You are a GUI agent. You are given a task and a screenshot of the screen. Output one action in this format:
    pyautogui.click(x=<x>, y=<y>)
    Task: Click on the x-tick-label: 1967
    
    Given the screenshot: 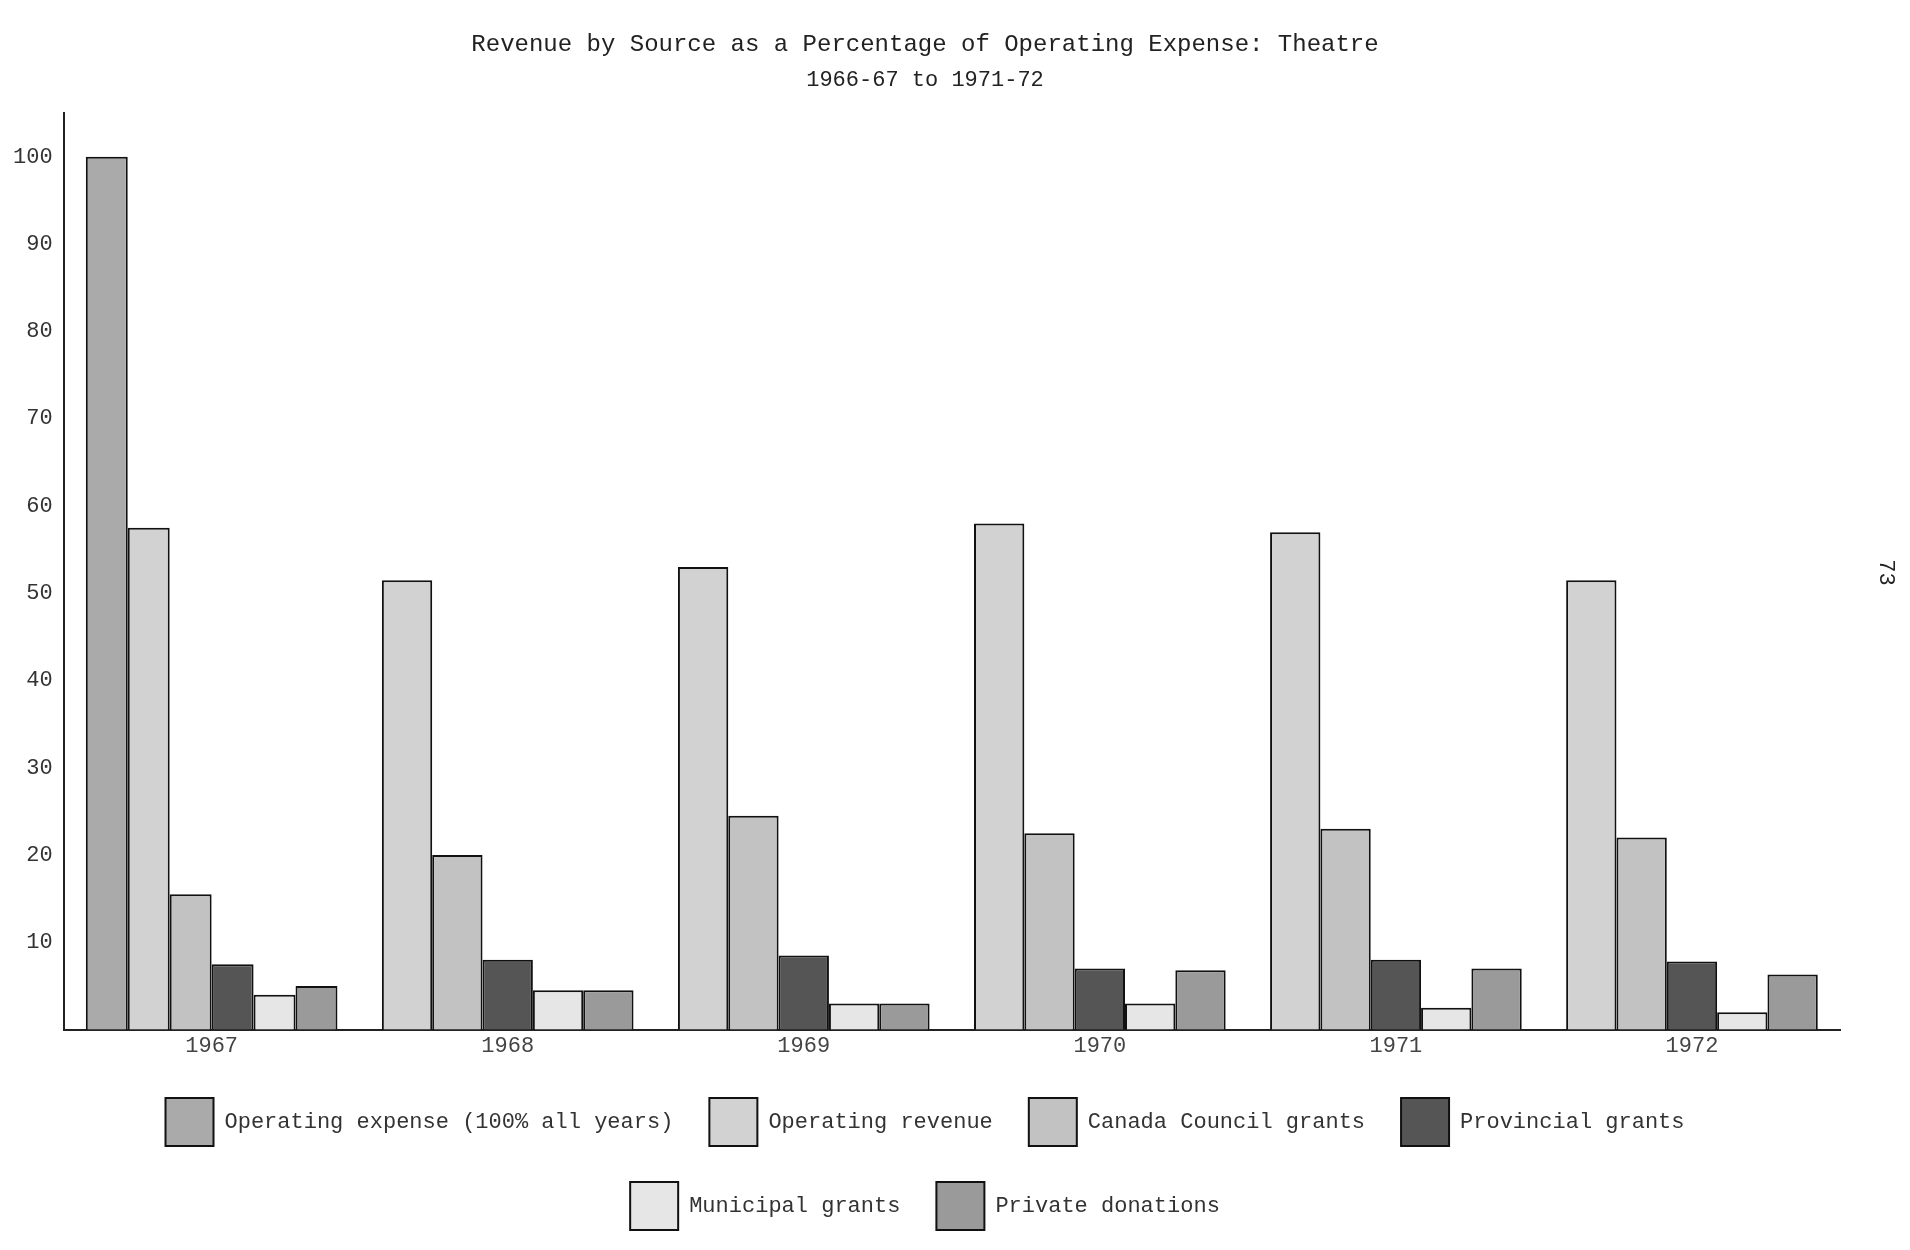 What is the action you would take?
    pyautogui.click(x=212, y=1046)
    